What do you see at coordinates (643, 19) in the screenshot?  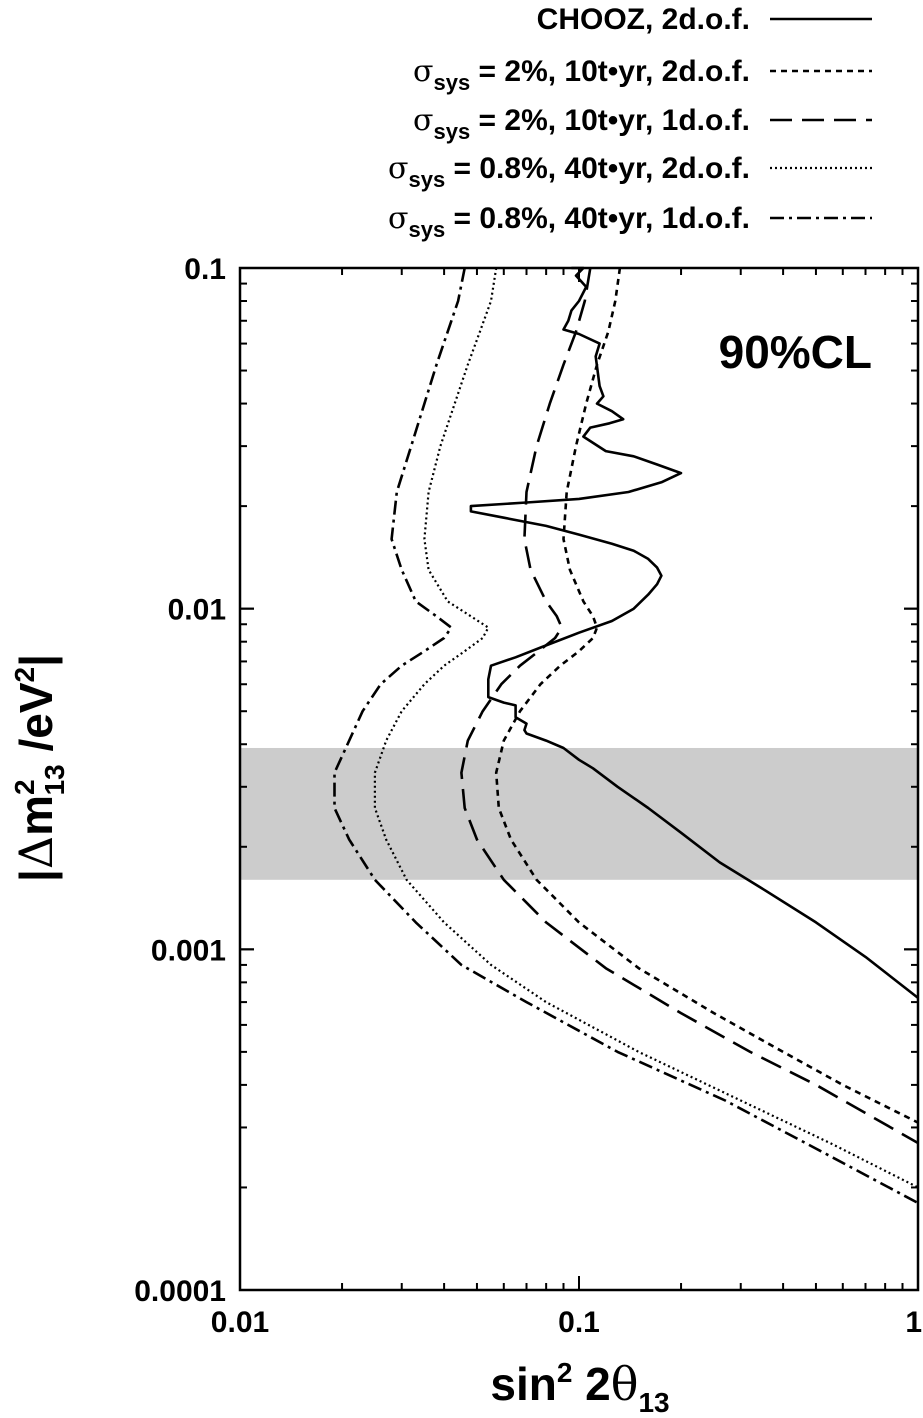 I see `legend-label-1: CHOOZ, 2d.o.f.` at bounding box center [643, 19].